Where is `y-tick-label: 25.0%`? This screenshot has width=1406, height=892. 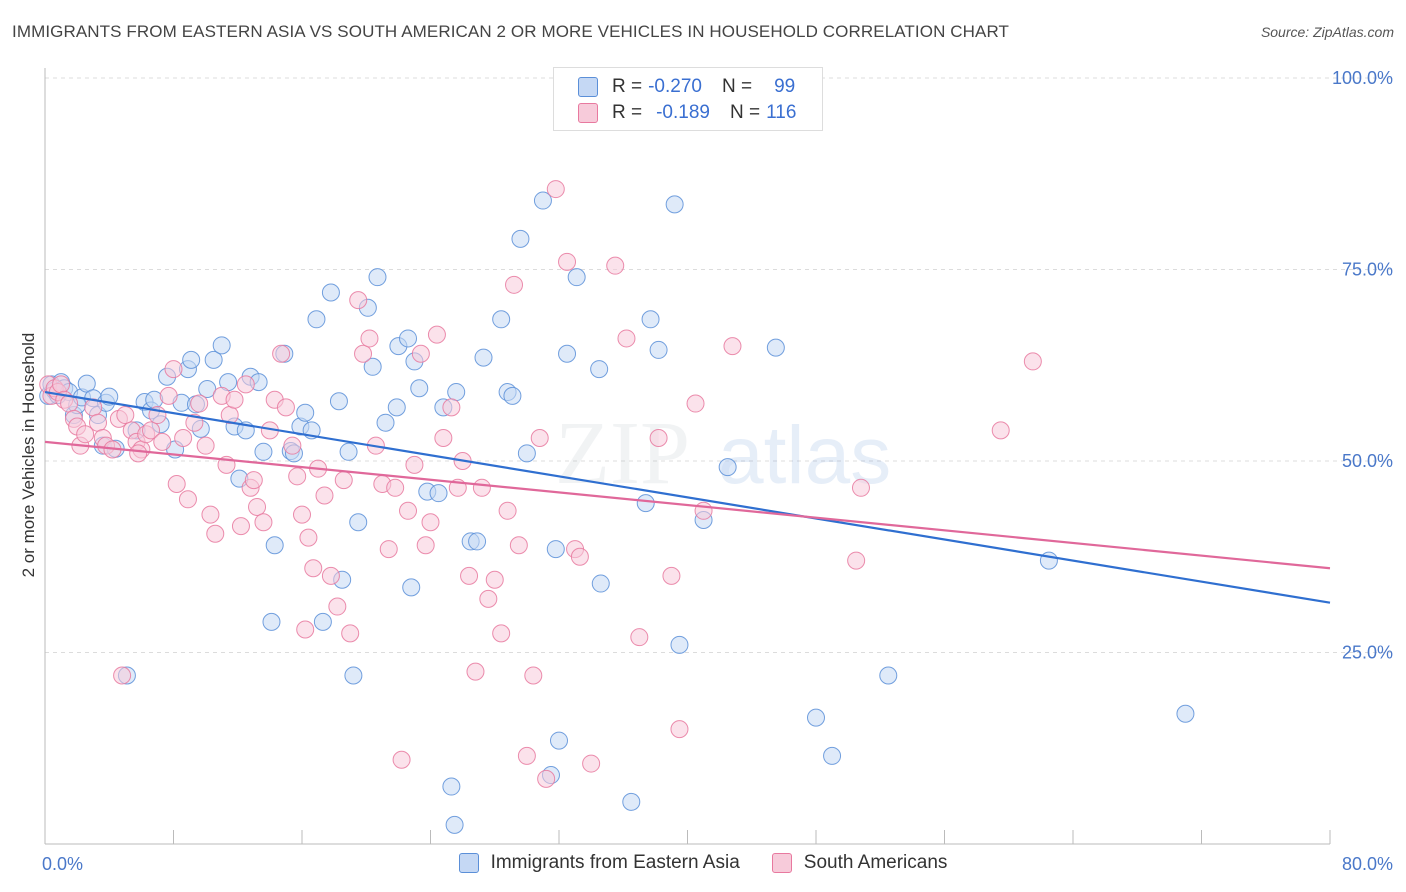 y-tick-label: 25.0% is located at coordinates (1367, 653).